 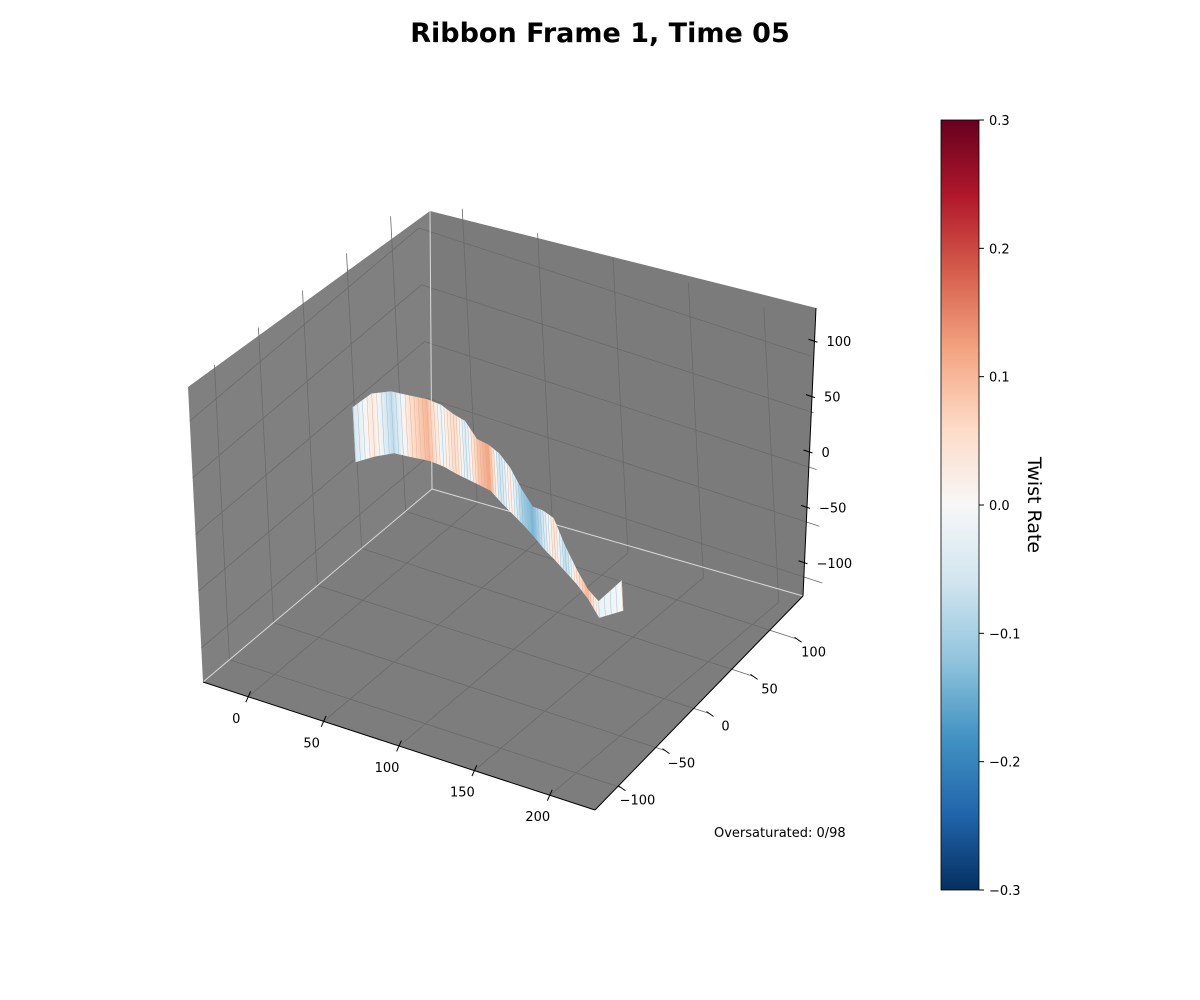 What do you see at coordinates (999, 378) in the screenshot?
I see `colorbar-tick-label: 0.1` at bounding box center [999, 378].